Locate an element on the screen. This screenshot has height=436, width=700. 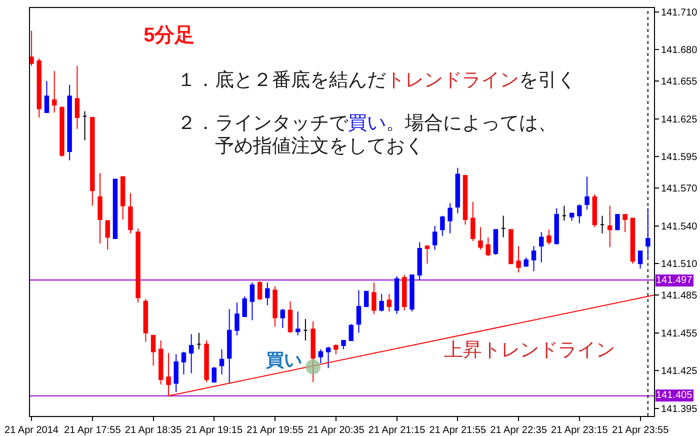
annotation: 。場合によっては、 is located at coordinates (471, 123).